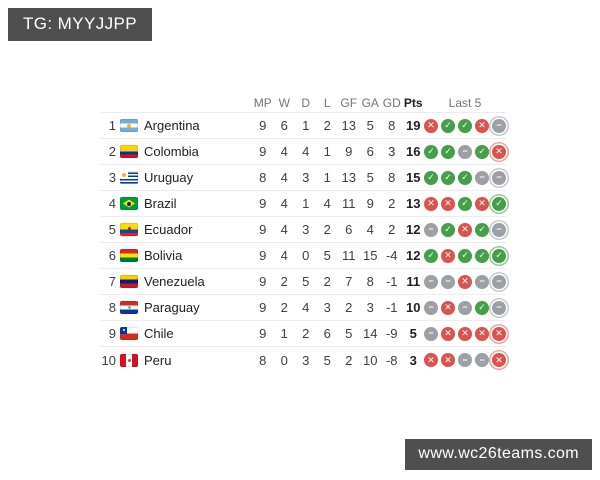 The image size is (600, 480). I want to click on gd-value: 8, so click(392, 125).